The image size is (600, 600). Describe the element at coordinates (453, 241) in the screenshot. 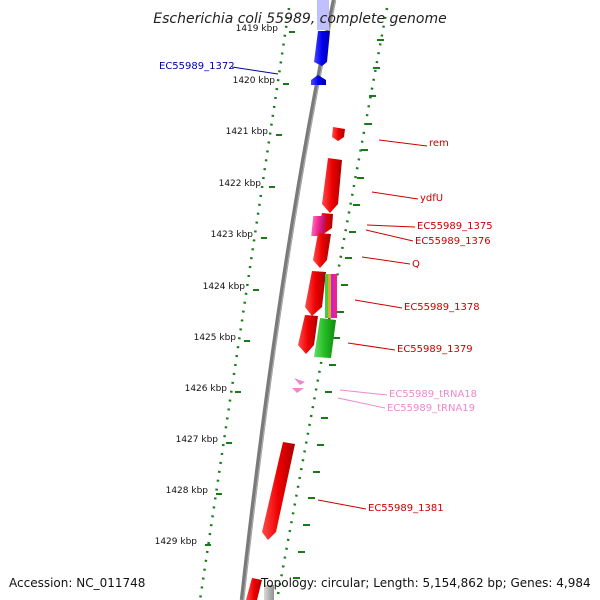

I see `gene-label: EC55989_1376` at that location.